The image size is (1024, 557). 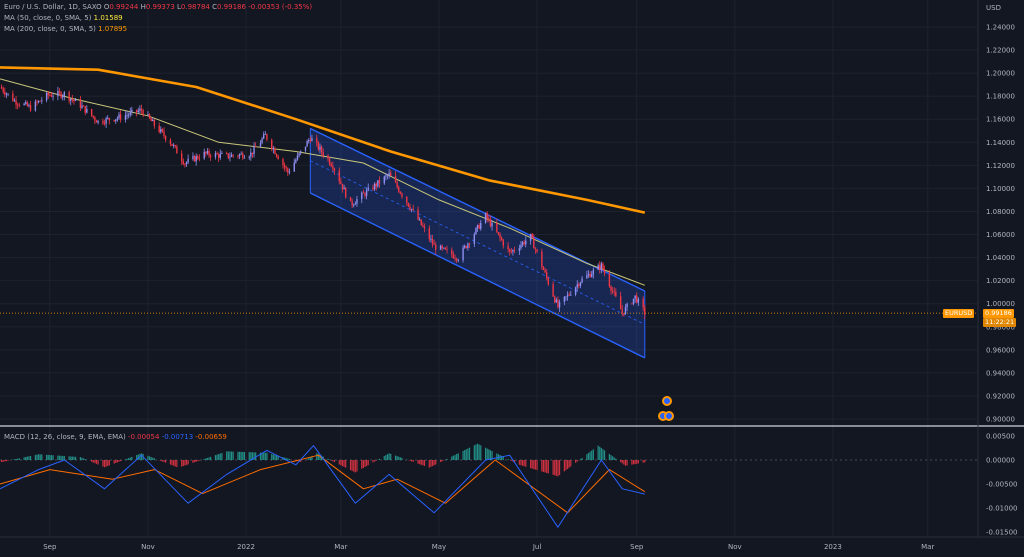 What do you see at coordinates (1000, 461) in the screenshot?
I see `macd-tick-label: 0.00000` at bounding box center [1000, 461].